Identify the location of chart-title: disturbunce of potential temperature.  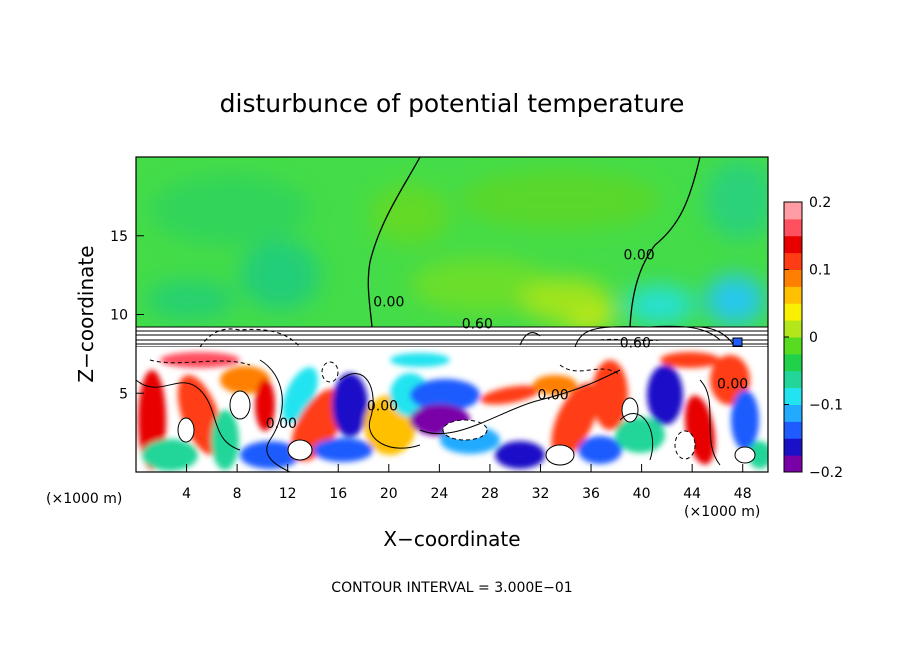
(452, 103).